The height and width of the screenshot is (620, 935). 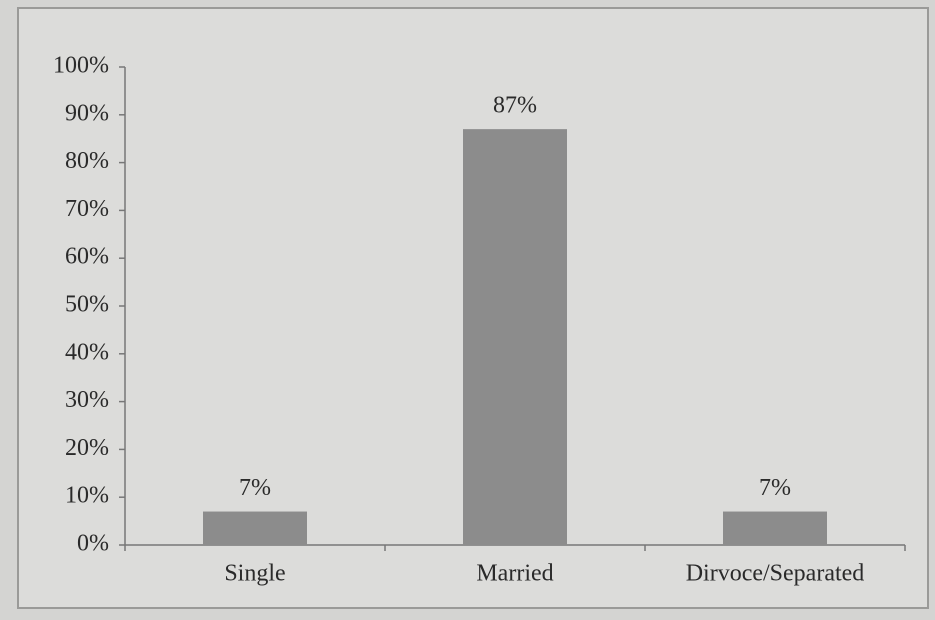 I want to click on y-tick-label: 100%, so click(x=81, y=66).